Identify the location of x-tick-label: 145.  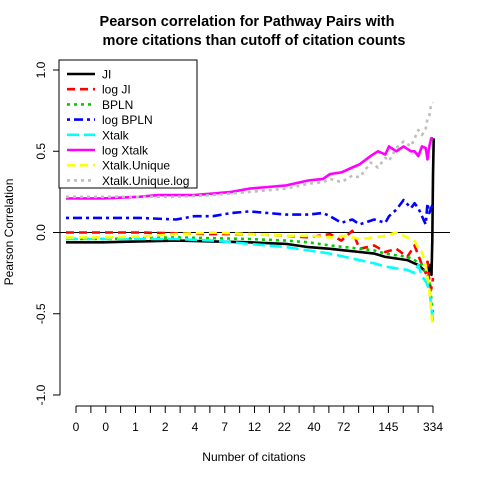
(388, 427).